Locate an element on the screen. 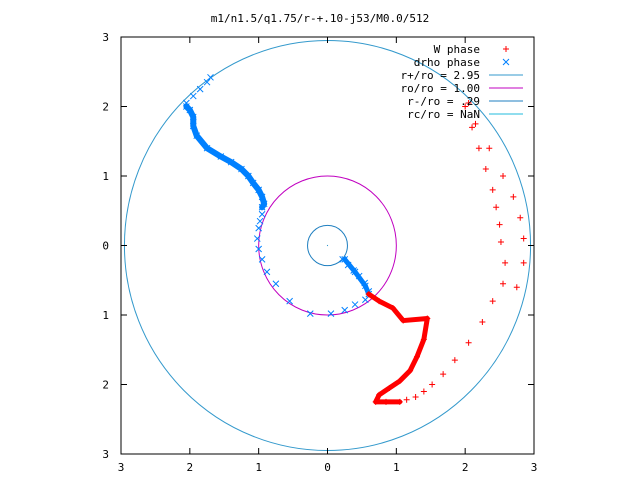  legend-label: drho phase is located at coordinates (447, 62).